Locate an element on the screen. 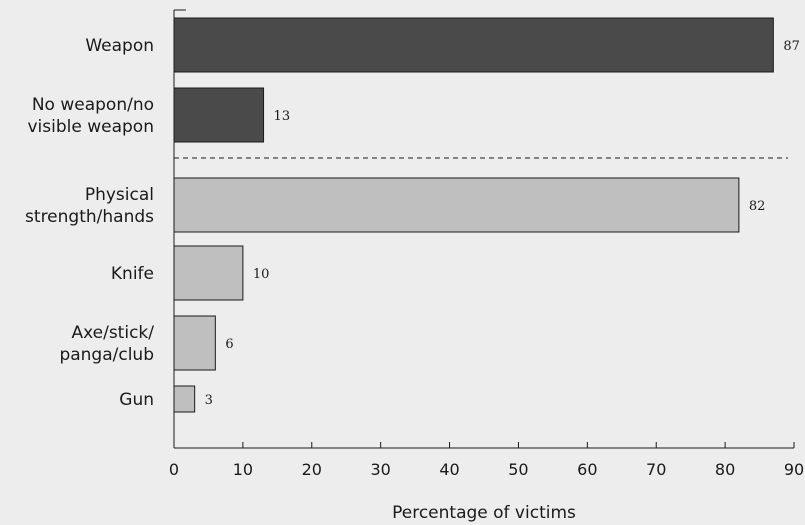 The image size is (805, 525). category-label-5-line-0: Gun is located at coordinates (136, 400).